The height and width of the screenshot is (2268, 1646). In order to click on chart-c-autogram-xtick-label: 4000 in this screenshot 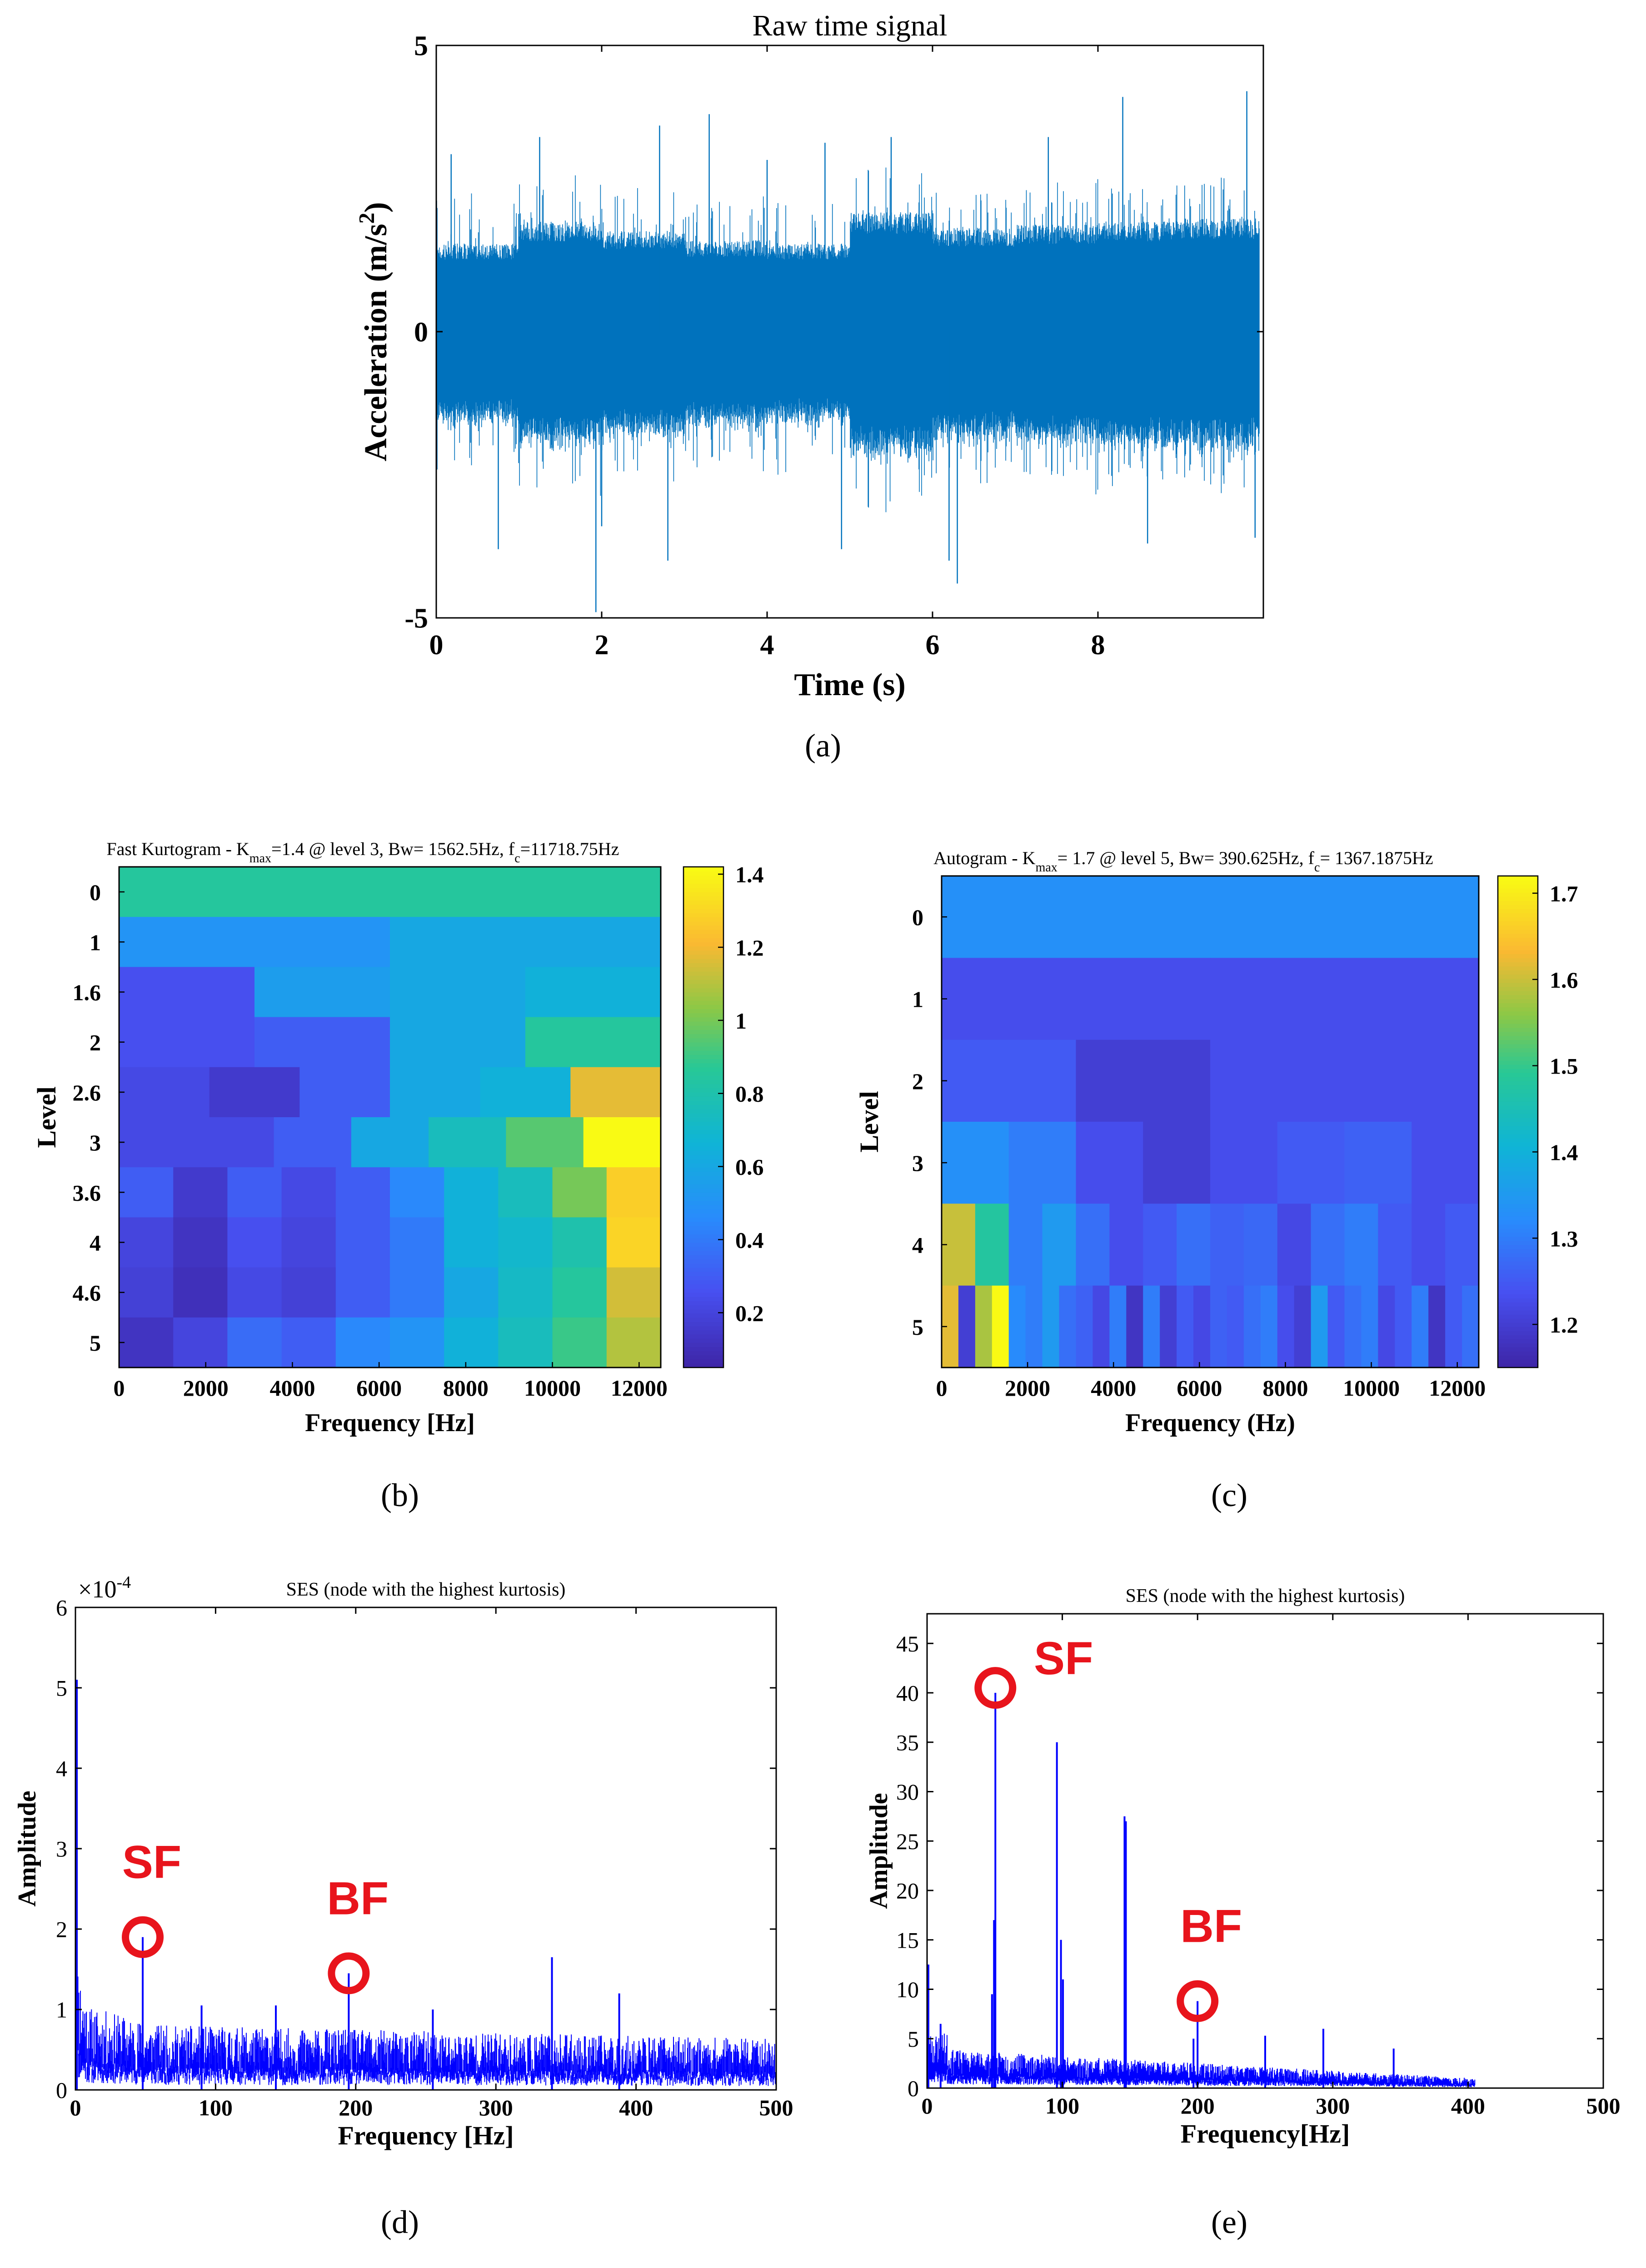, I will do `click(1113, 1388)`.